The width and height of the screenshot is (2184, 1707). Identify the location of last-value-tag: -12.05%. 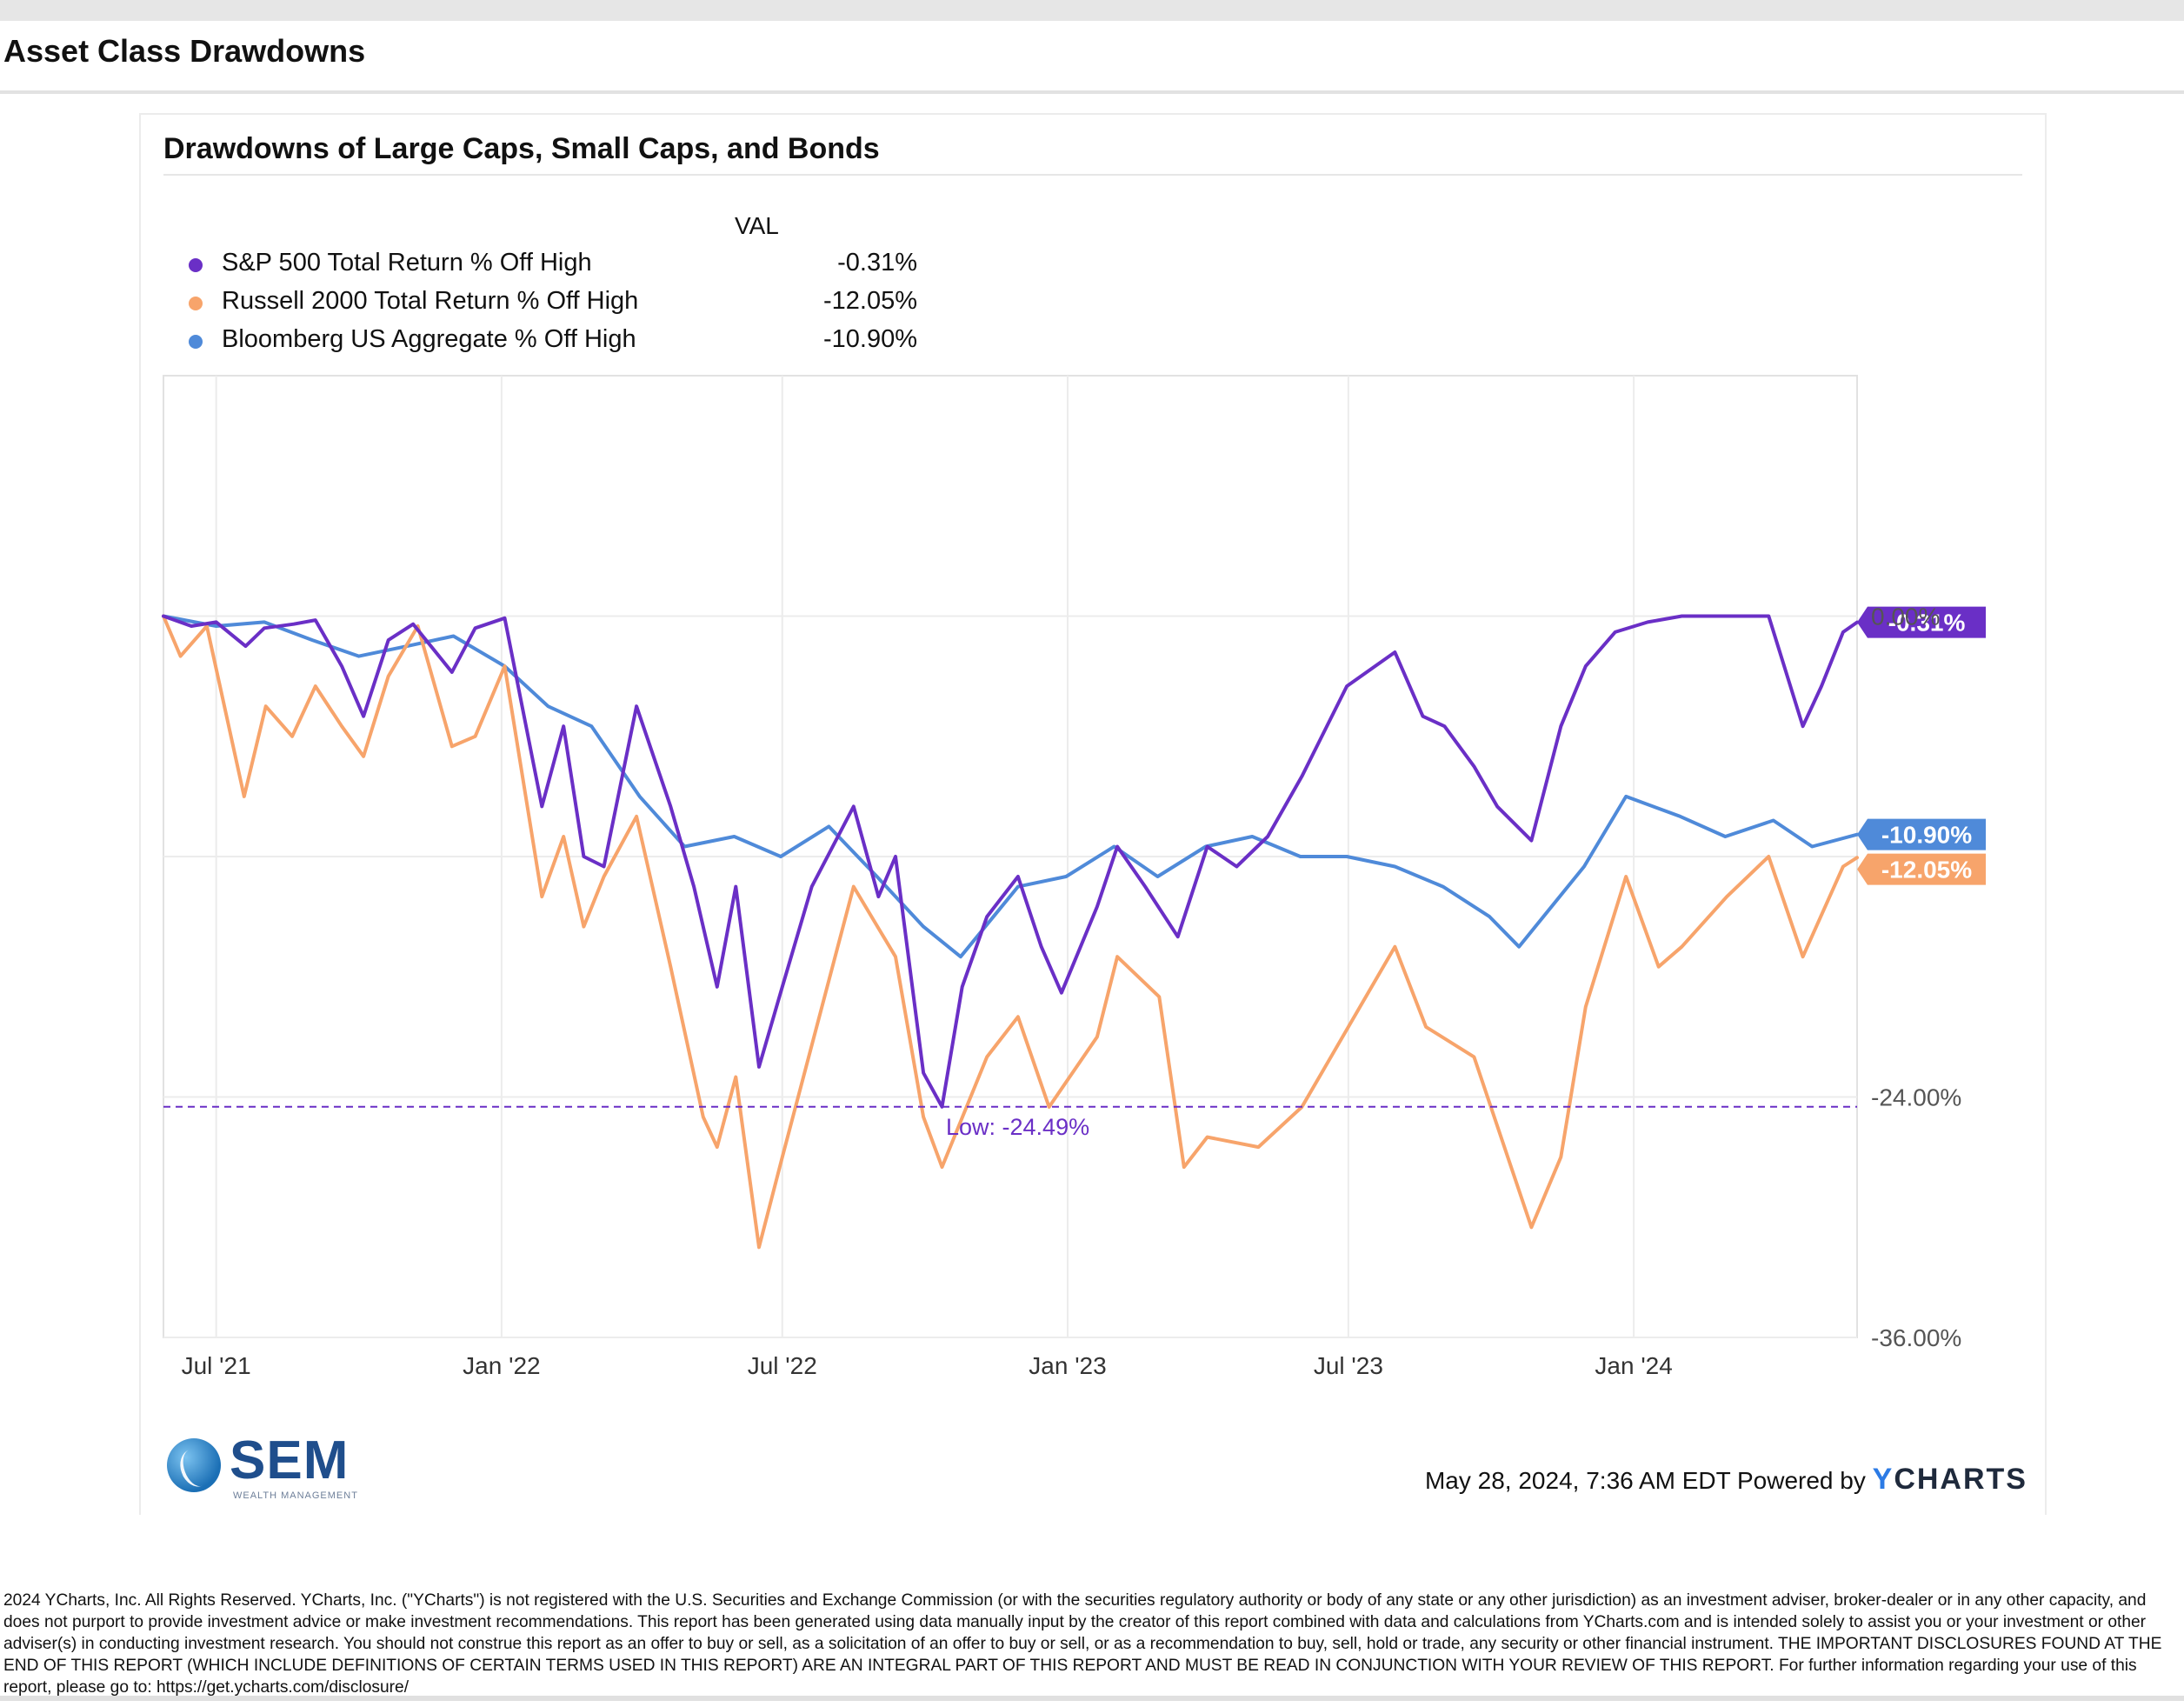
(1921, 869).